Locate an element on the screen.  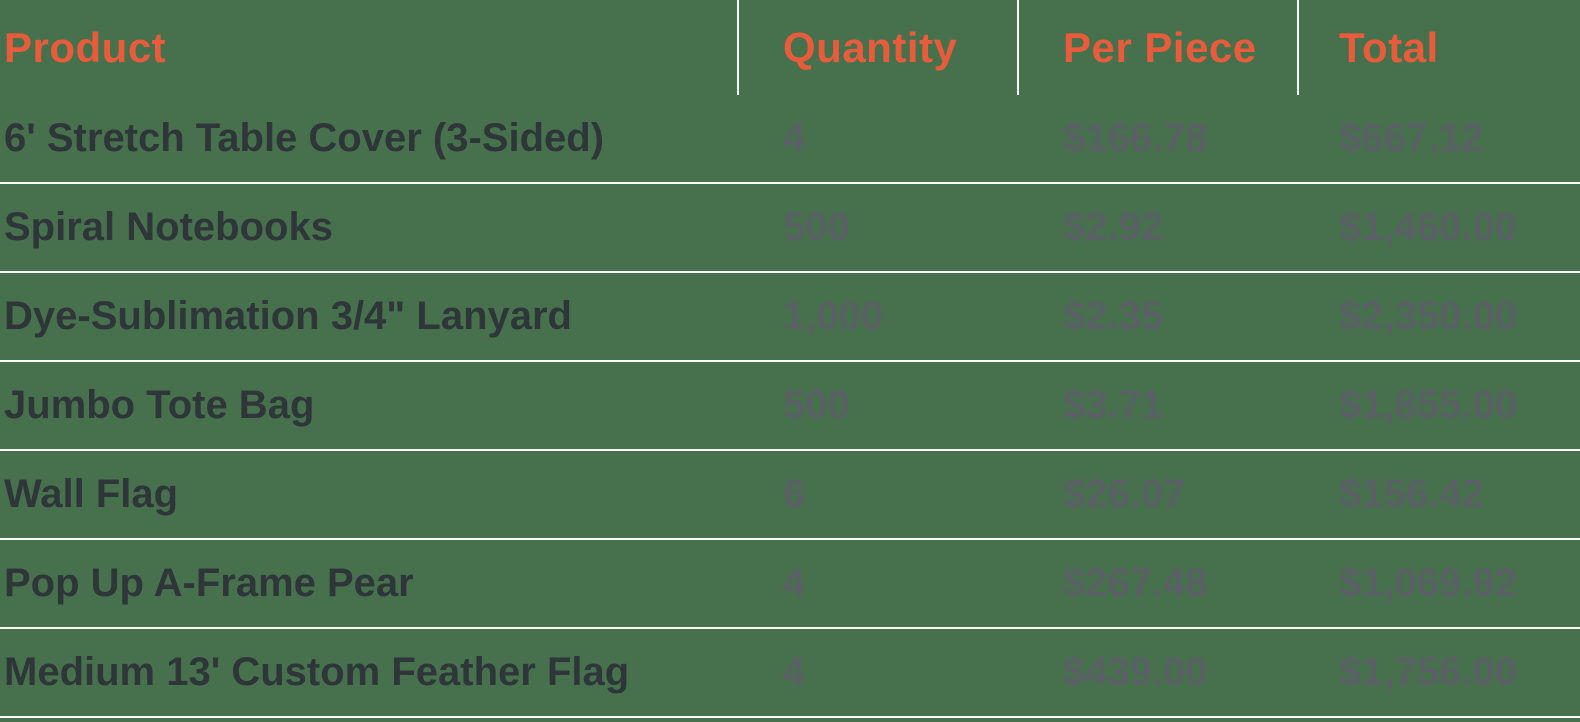
table-row: Jumbo Tote Bag 500 $3.71 $1,855.00 is located at coordinates (790, 406).